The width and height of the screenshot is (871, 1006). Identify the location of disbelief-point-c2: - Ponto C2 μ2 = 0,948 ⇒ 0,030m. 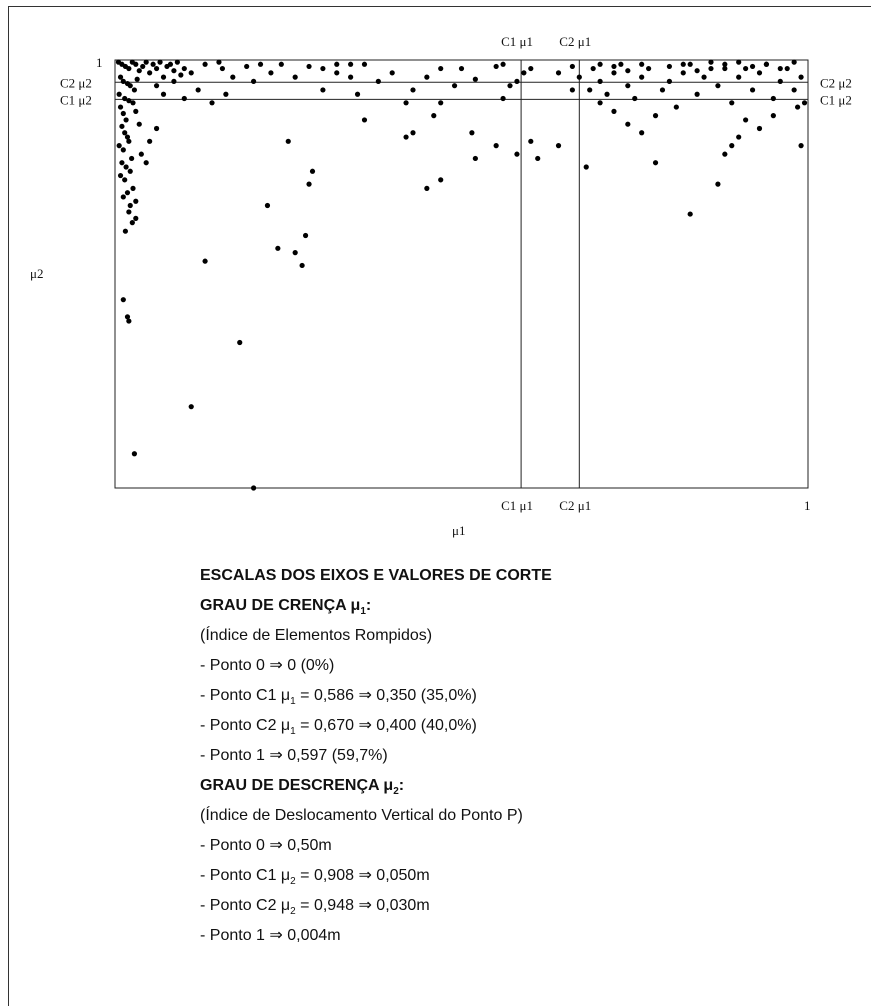
(315, 907).